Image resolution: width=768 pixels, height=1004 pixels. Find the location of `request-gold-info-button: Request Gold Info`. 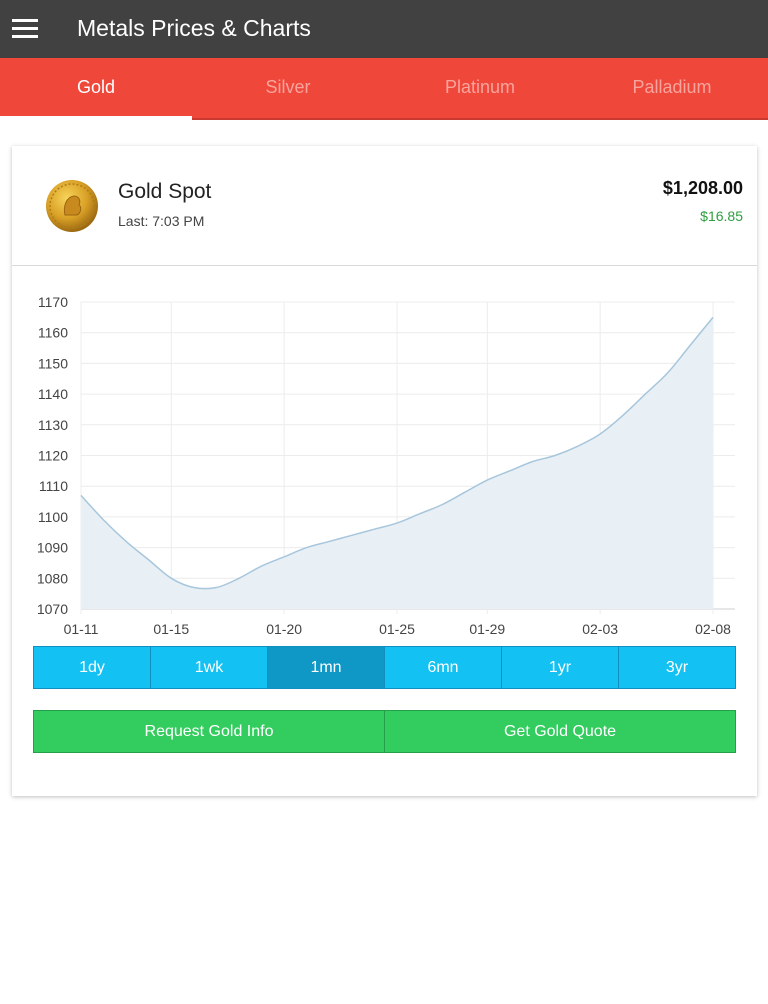

request-gold-info-button: Request Gold Info is located at coordinates (209, 731).